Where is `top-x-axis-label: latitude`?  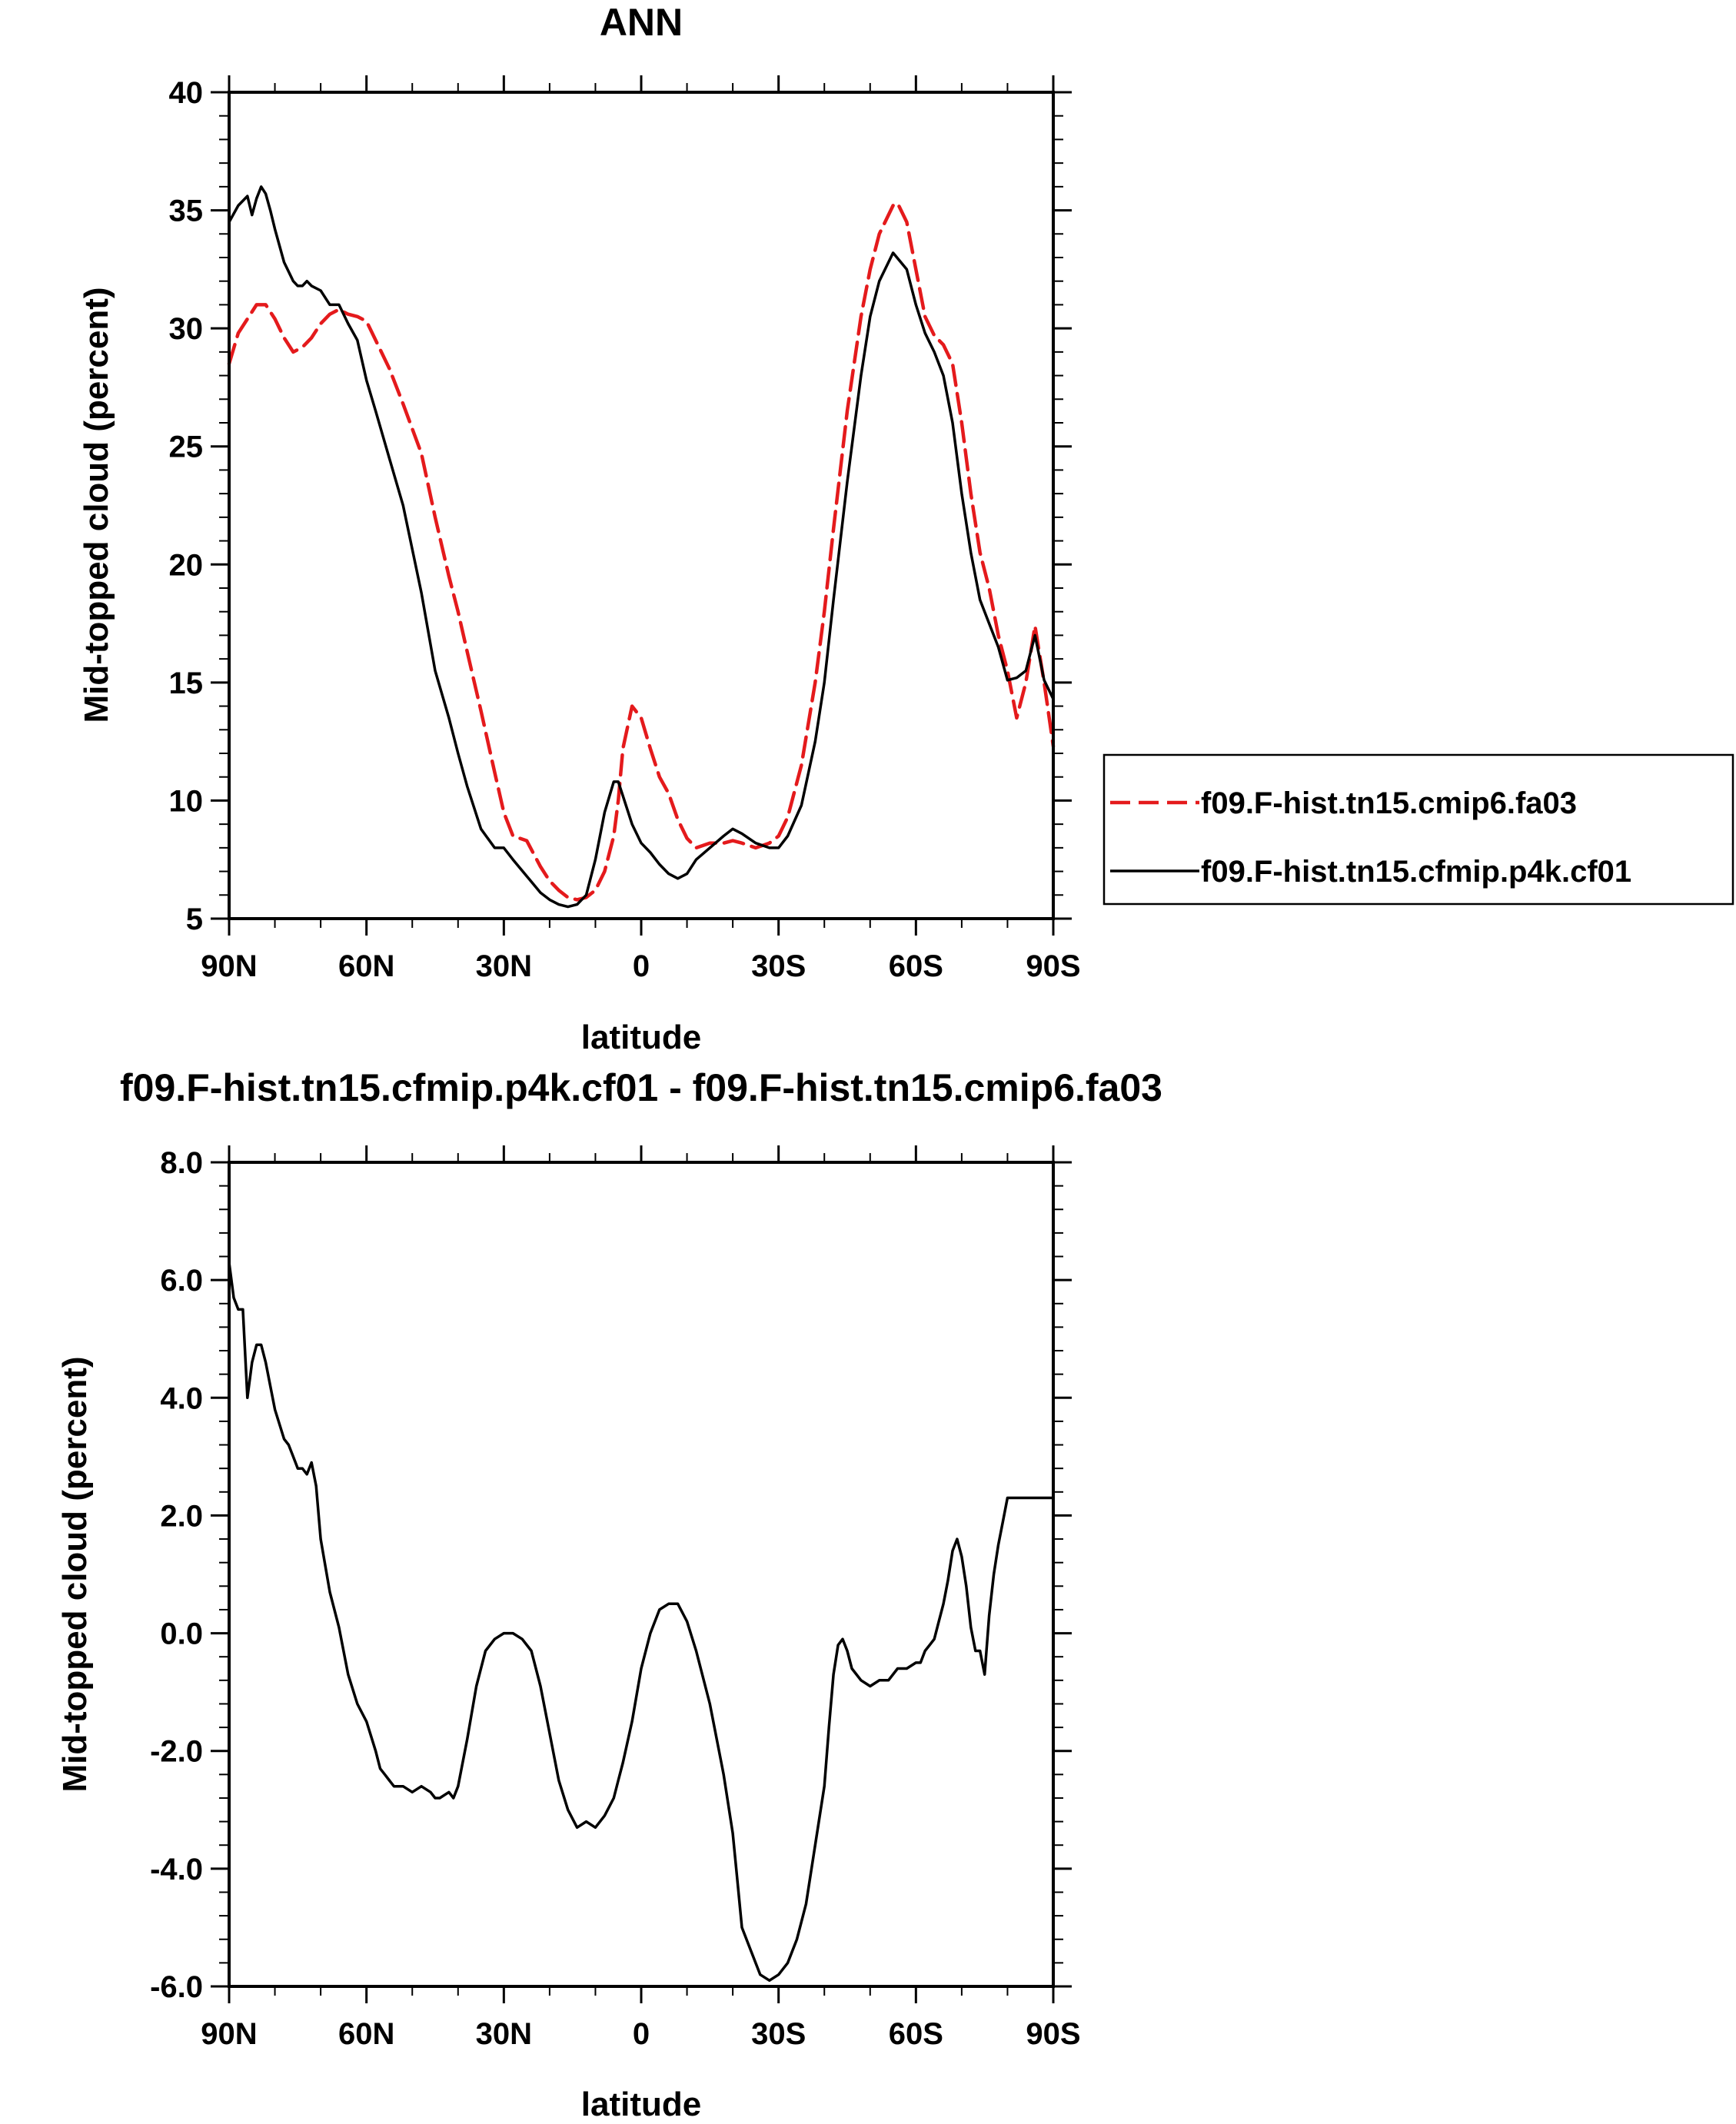 top-x-axis-label: latitude is located at coordinates (641, 1038).